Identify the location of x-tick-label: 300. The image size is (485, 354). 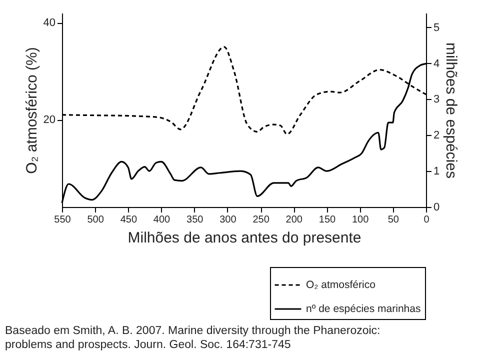
(228, 220).